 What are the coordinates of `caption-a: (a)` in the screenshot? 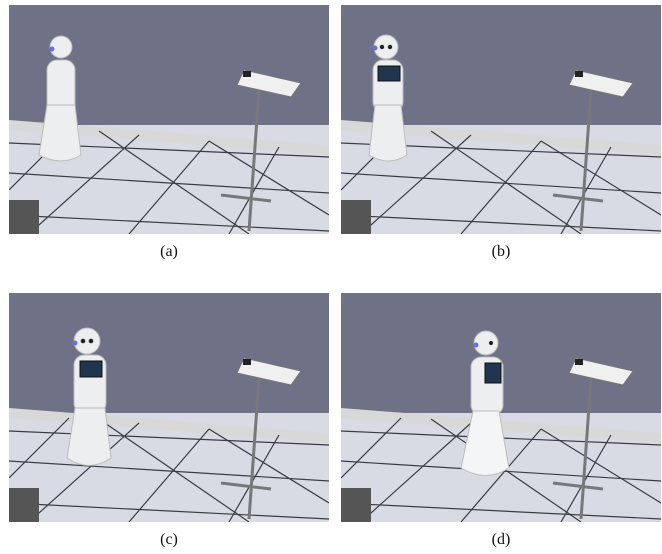 It's located at (169, 251).